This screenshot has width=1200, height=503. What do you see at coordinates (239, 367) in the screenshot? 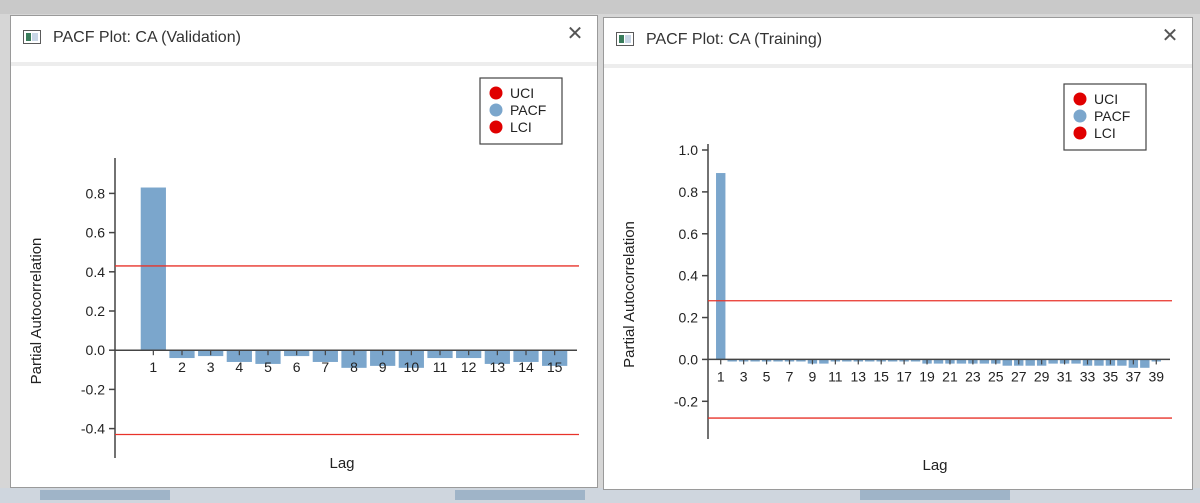
I see `x-tick-label: 4` at bounding box center [239, 367].